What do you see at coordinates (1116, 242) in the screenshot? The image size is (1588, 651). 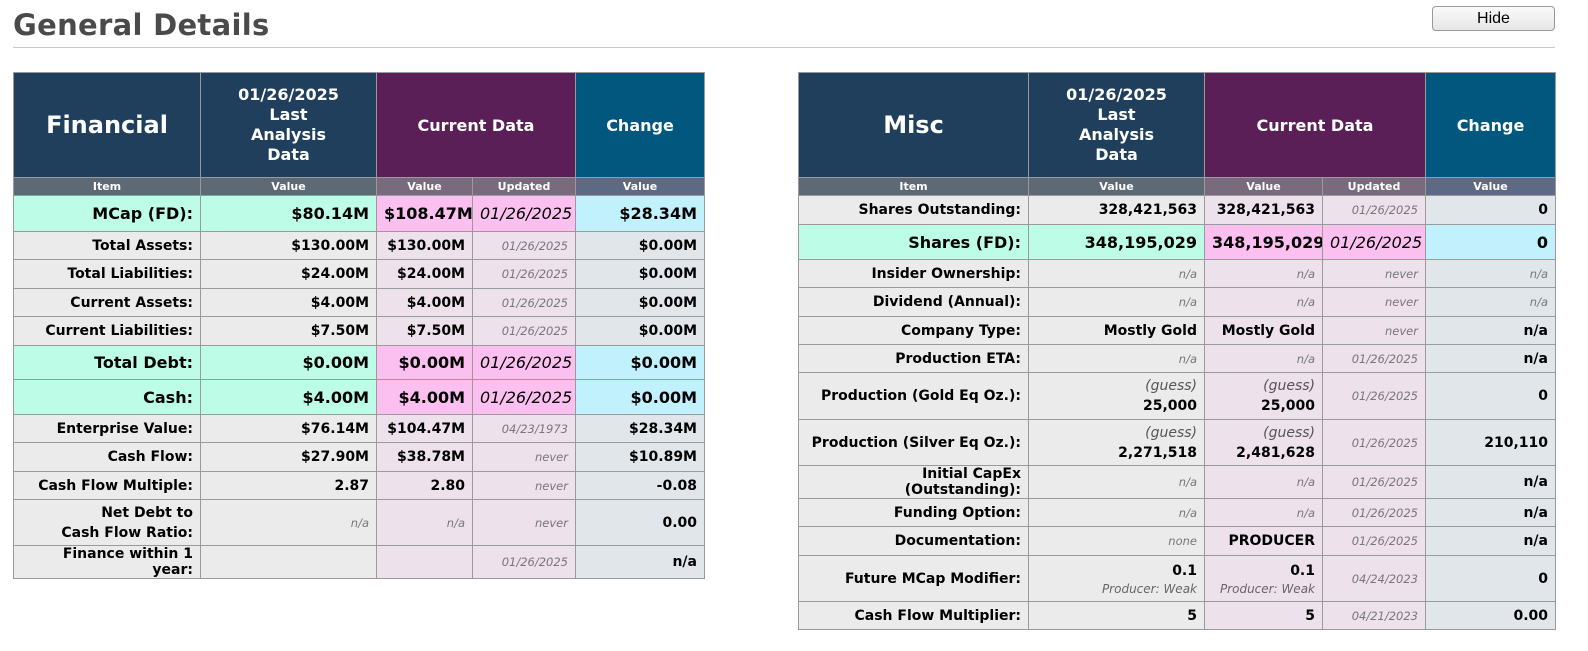 I see `last-value: 348,195,029` at bounding box center [1116, 242].